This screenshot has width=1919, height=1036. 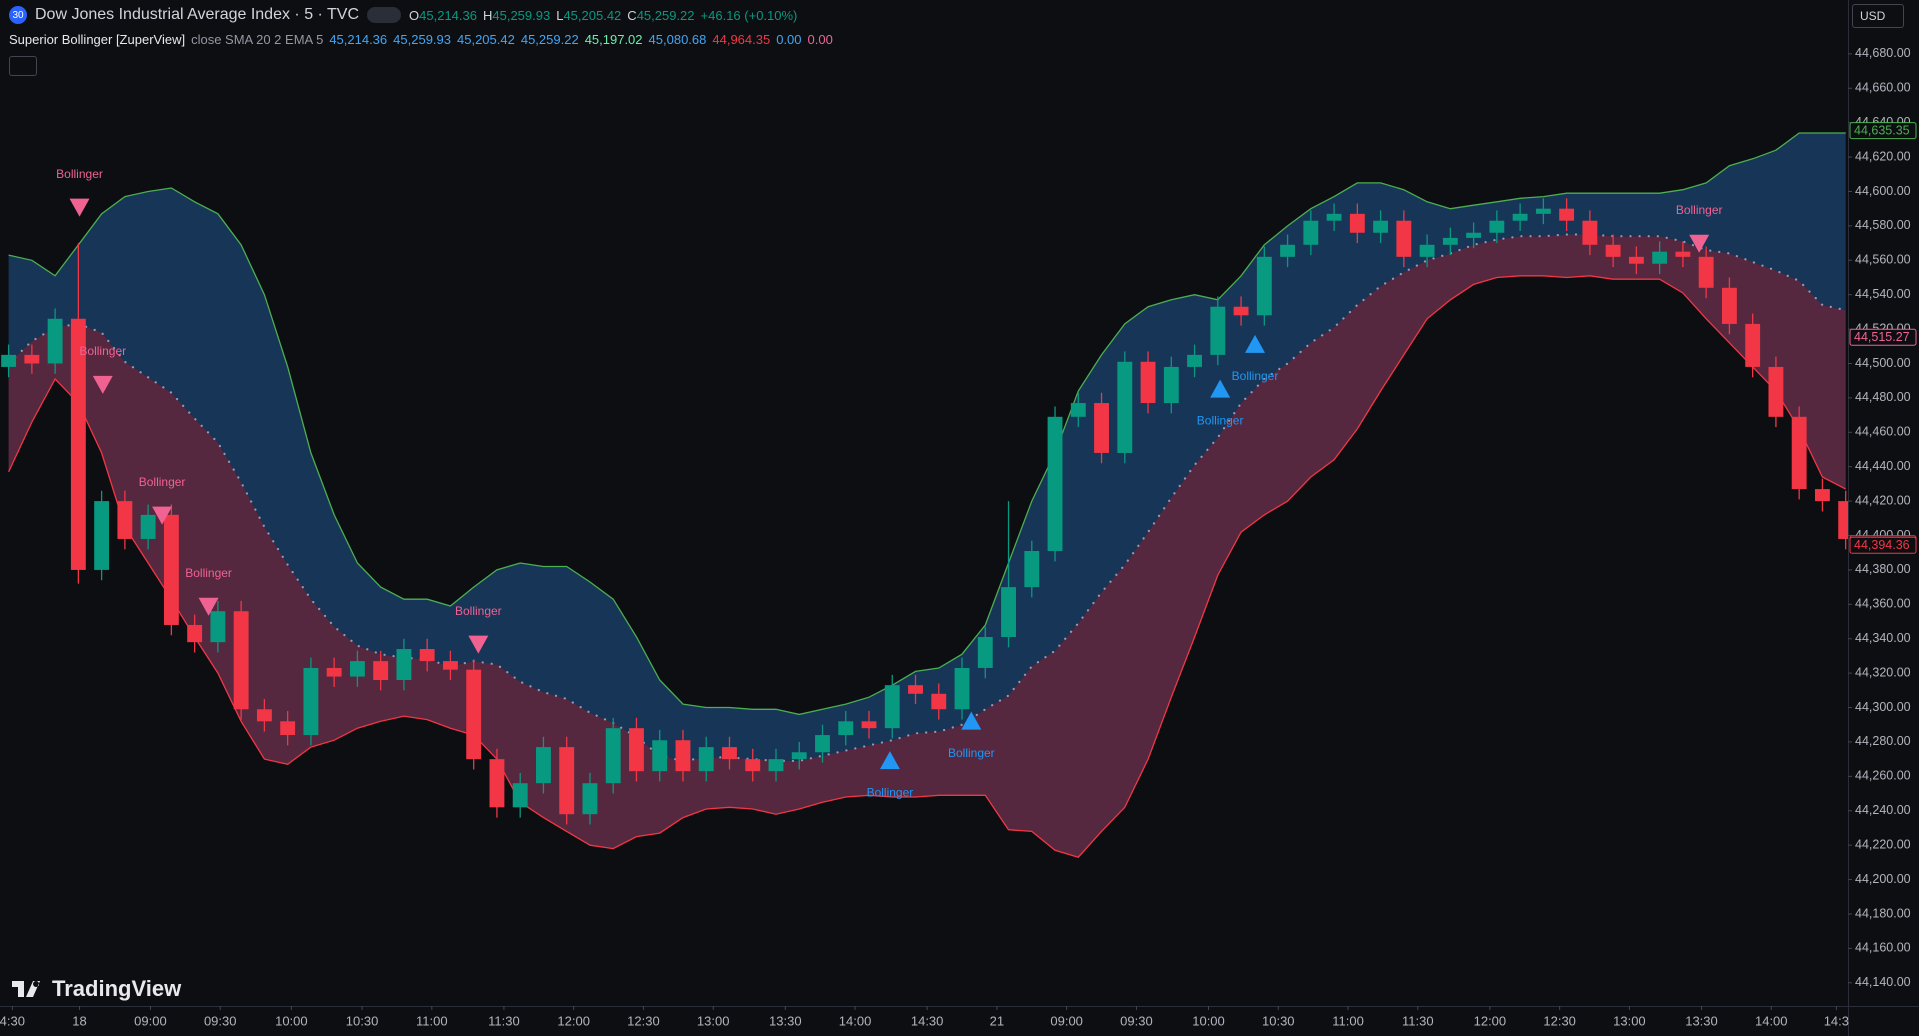 I want to click on x-tick-label: 4:30, so click(x=12, y=1020).